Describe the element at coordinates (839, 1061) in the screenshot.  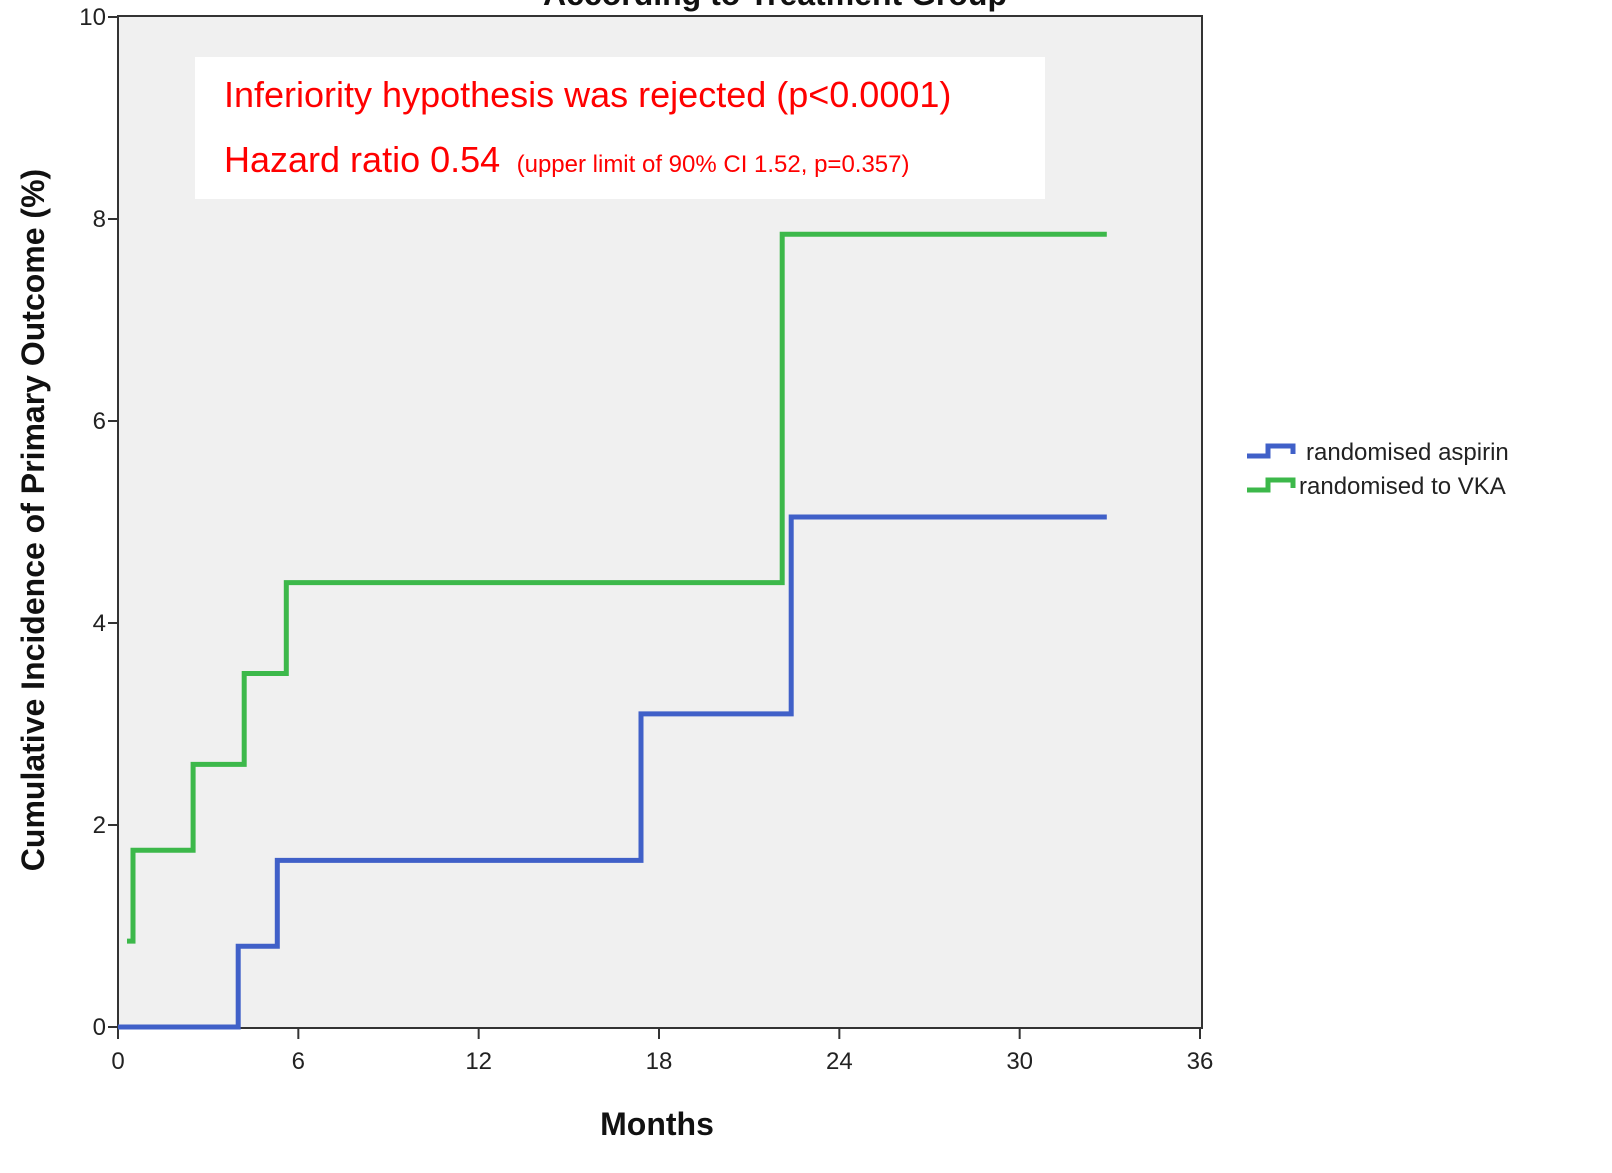
I see `x-tick-label: 24` at that location.